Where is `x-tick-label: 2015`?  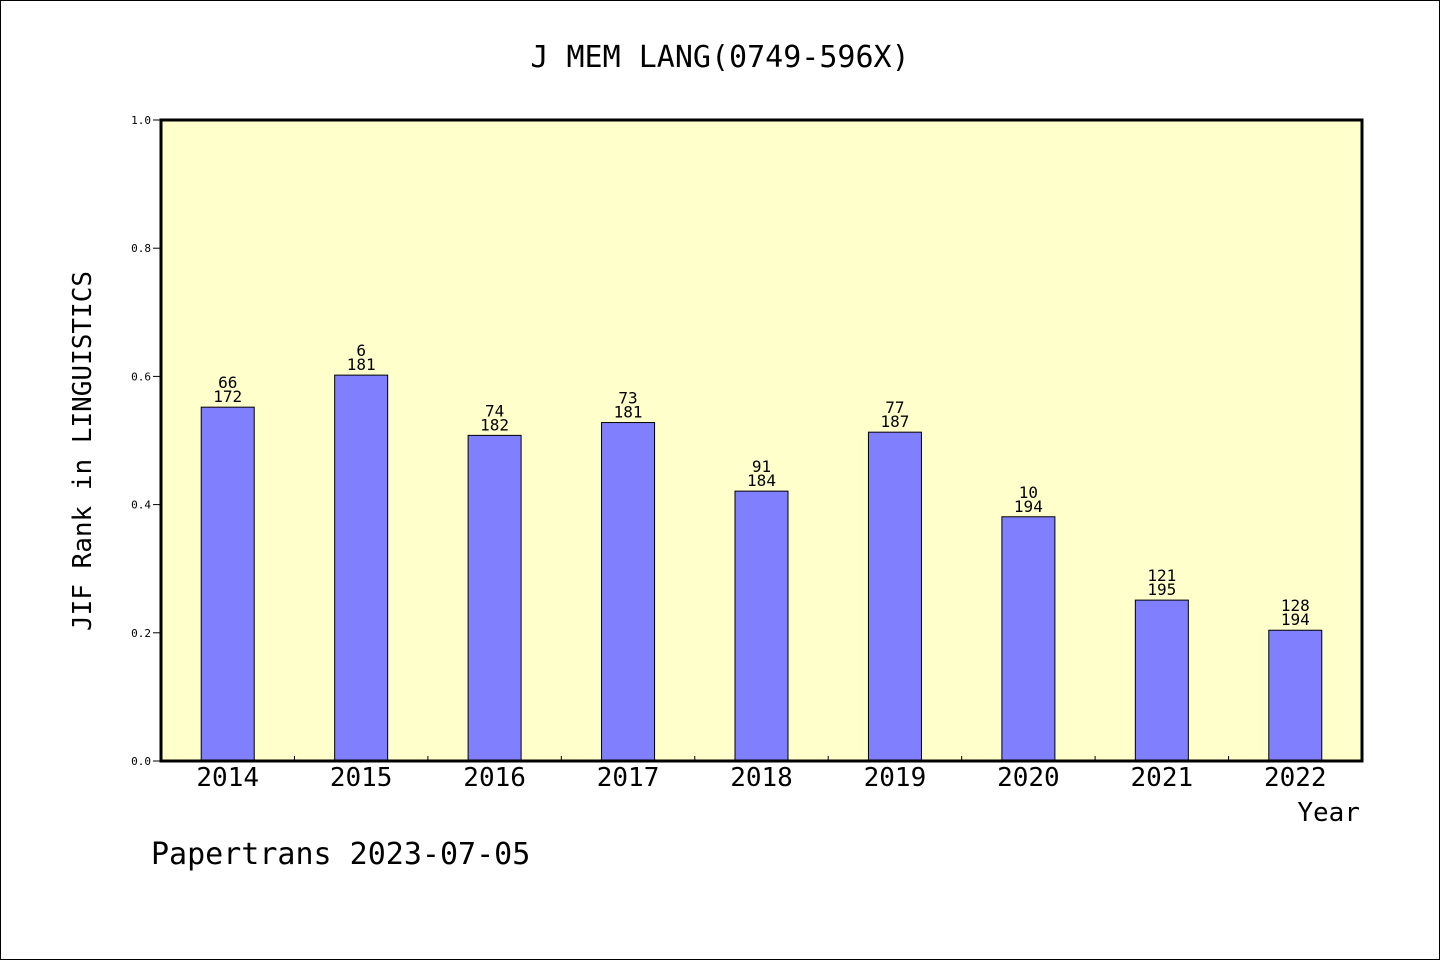 x-tick-label: 2015 is located at coordinates (361, 778).